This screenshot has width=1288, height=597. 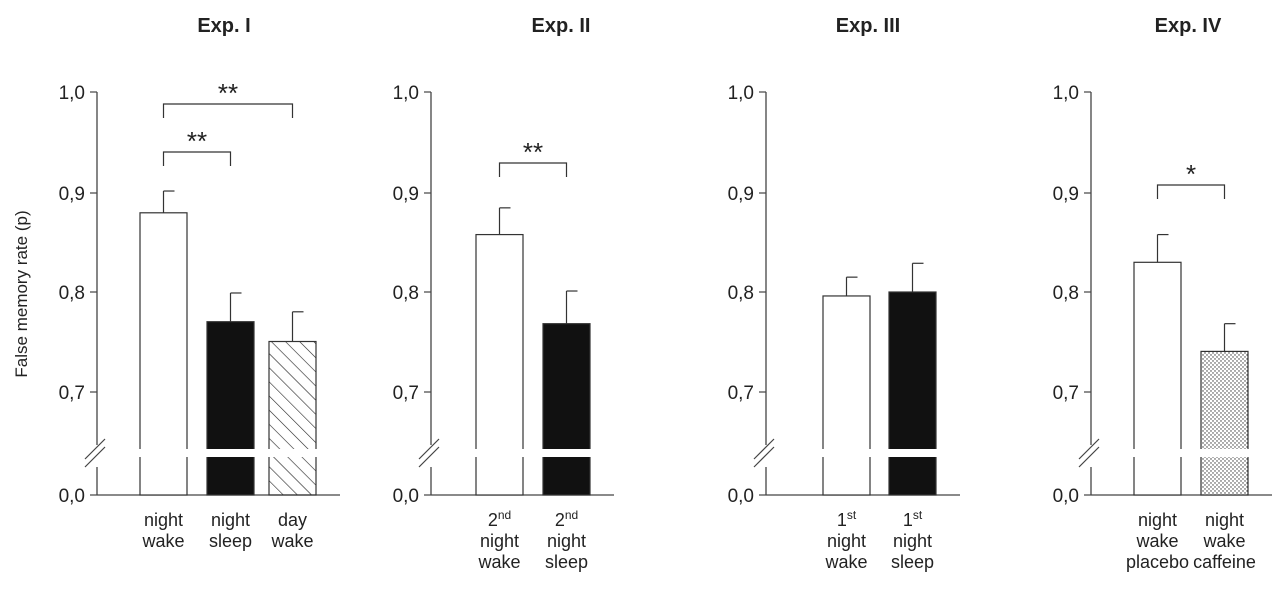 What do you see at coordinates (1157, 562) in the screenshot?
I see `category-label: placebo` at bounding box center [1157, 562].